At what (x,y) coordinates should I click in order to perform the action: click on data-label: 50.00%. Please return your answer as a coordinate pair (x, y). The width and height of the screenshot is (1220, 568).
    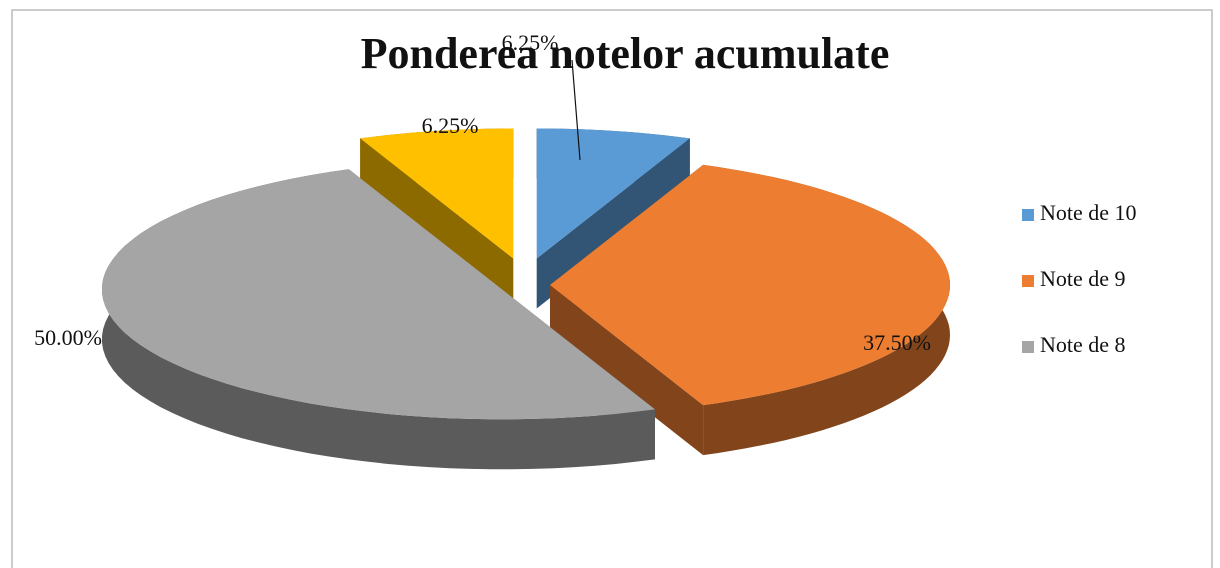
    Looking at the image, I should click on (68, 337).